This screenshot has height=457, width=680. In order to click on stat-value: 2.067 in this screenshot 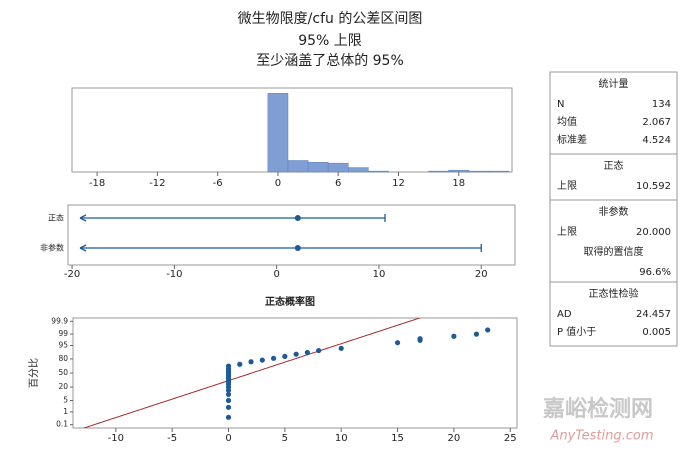, I will do `click(656, 122)`.